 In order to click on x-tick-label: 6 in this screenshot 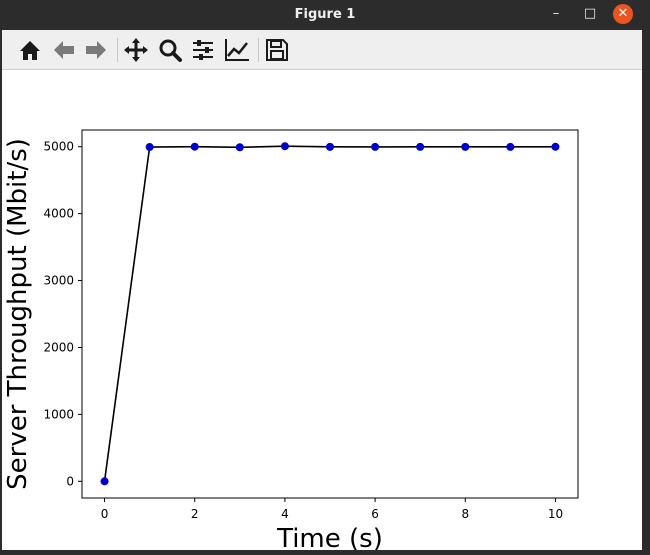, I will do `click(375, 514)`.